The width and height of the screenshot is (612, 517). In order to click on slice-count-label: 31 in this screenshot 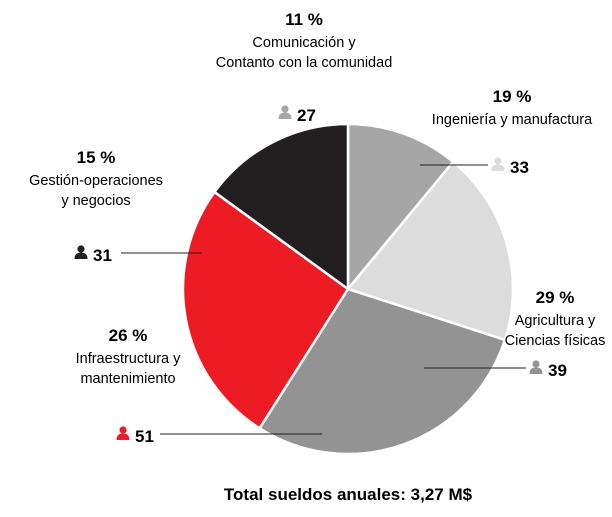, I will do `click(102, 255)`.